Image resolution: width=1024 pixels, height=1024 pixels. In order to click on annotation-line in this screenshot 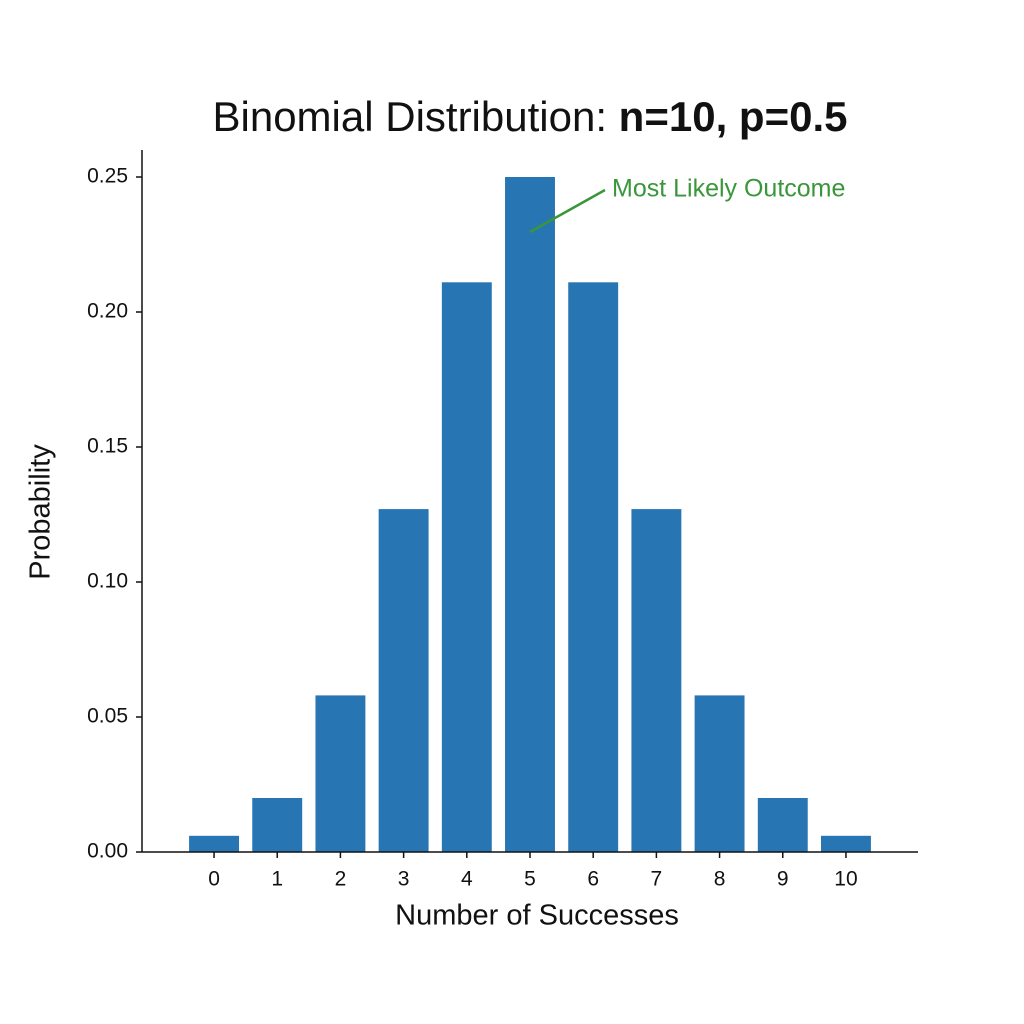, I will do `click(567, 211)`.